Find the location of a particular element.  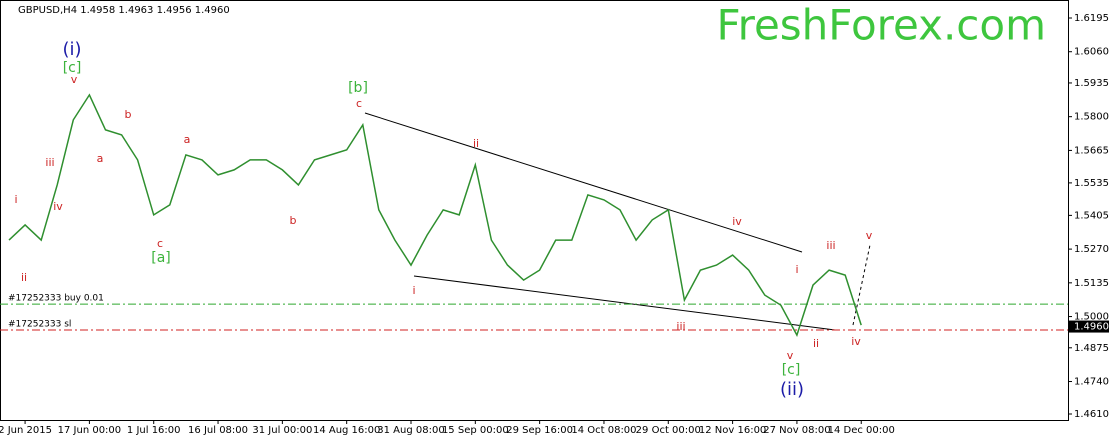

x-tick-label: 2 Jun 2015 is located at coordinates (26, 430).